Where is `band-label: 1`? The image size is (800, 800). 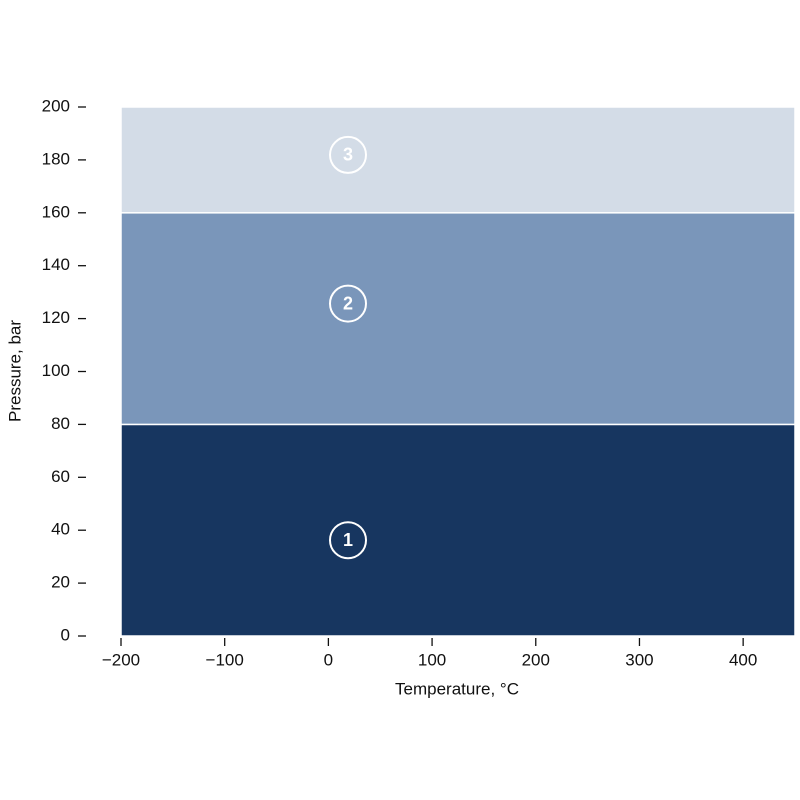 band-label: 1 is located at coordinates (348, 540).